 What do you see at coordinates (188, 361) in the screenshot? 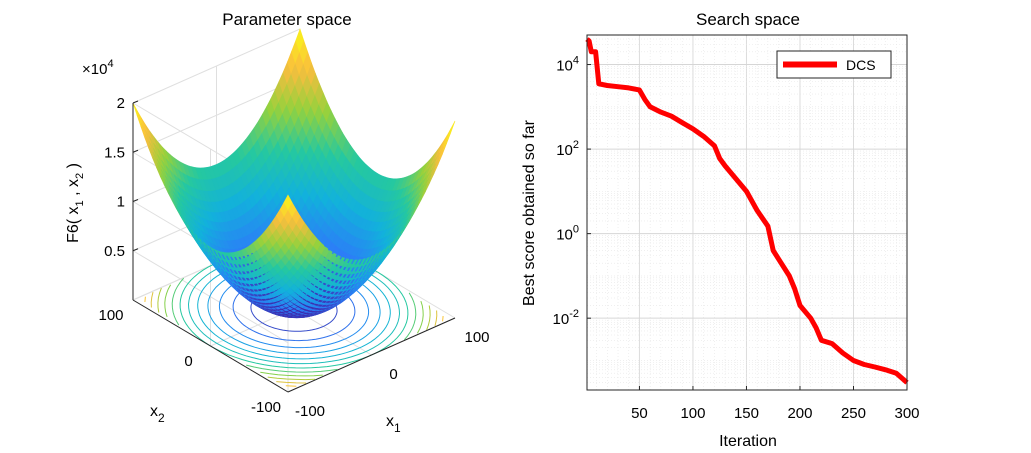
I see `x2-tick-label: 0` at bounding box center [188, 361].